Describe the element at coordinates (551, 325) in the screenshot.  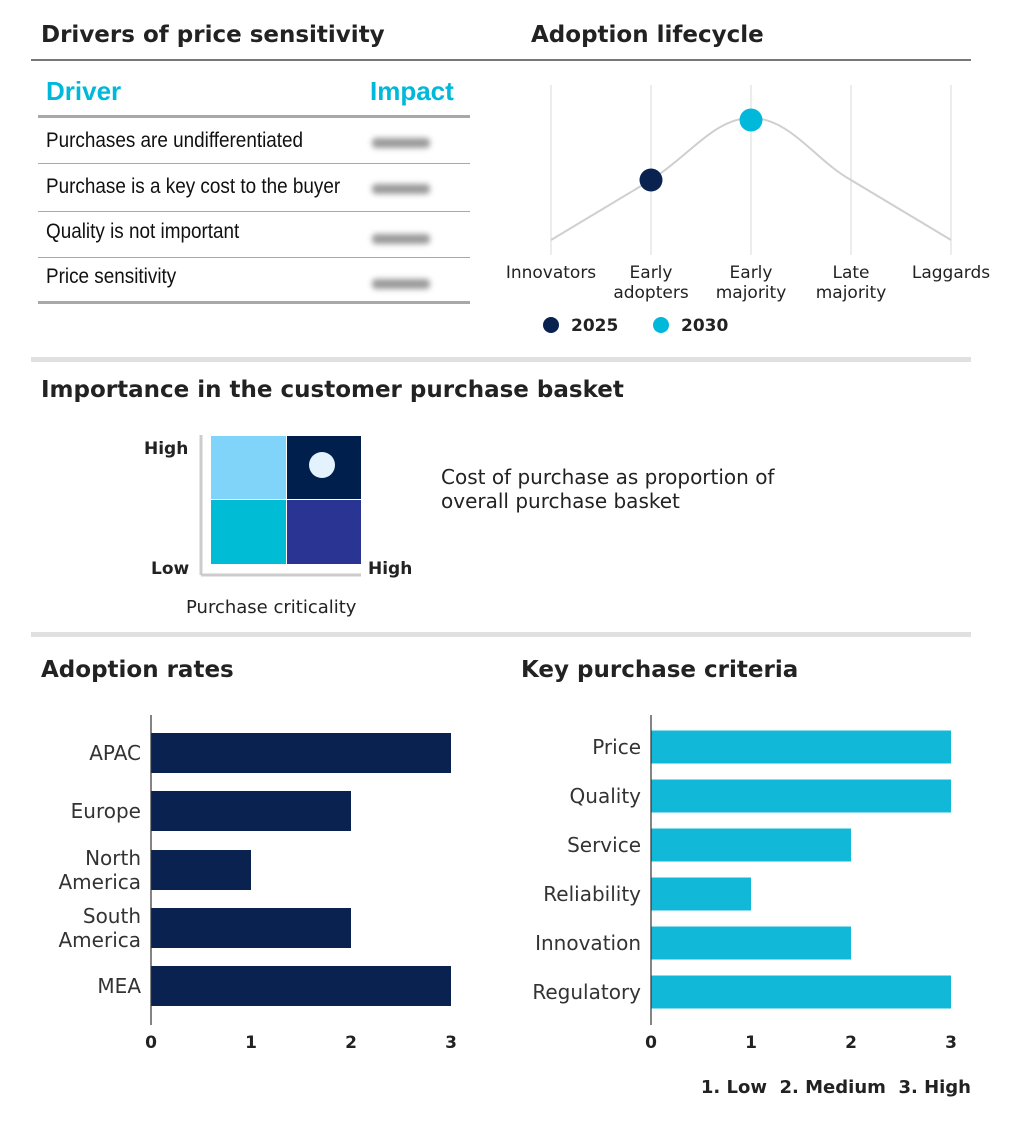
I see `legend-2025-dot` at that location.